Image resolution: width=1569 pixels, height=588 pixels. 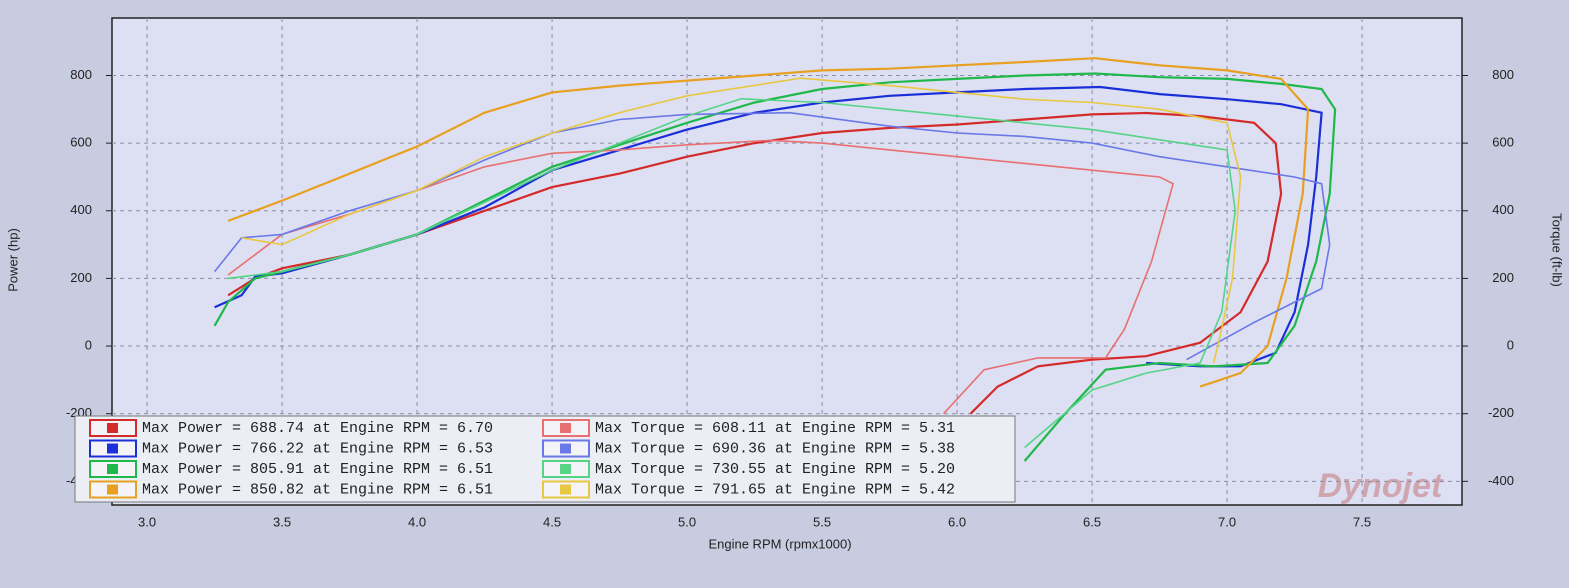 I want to click on y-tick-label: 400, so click(x=81, y=209).